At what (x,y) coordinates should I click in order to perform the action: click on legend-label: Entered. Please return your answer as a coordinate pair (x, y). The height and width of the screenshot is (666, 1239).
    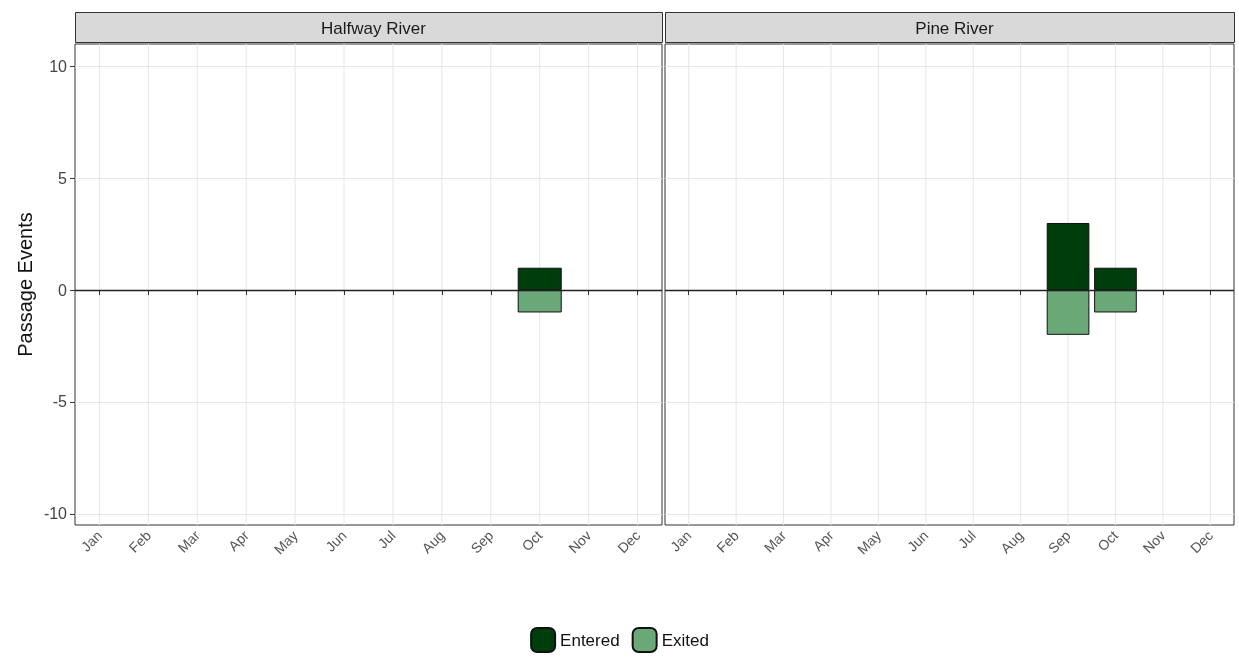
    Looking at the image, I should click on (590, 640).